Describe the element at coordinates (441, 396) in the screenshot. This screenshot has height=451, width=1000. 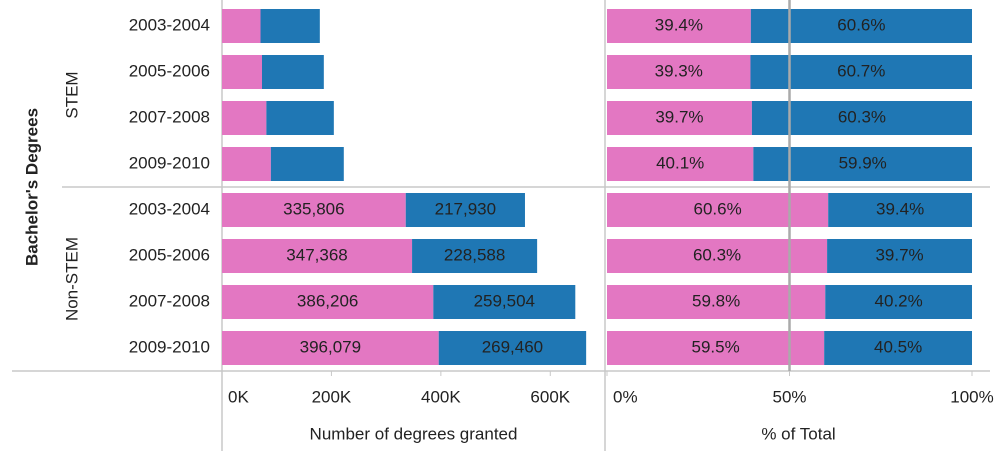
I see `x-tick-label: 400K` at that location.